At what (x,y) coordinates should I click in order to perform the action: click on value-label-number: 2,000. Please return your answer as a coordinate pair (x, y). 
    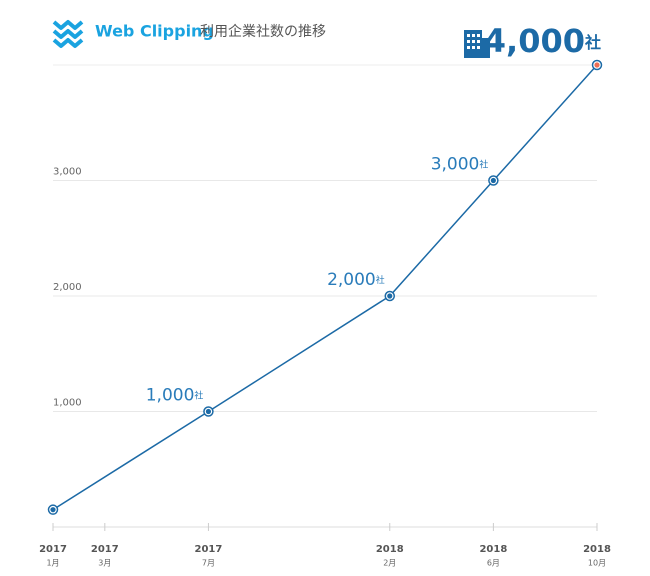
    Looking at the image, I should click on (351, 280).